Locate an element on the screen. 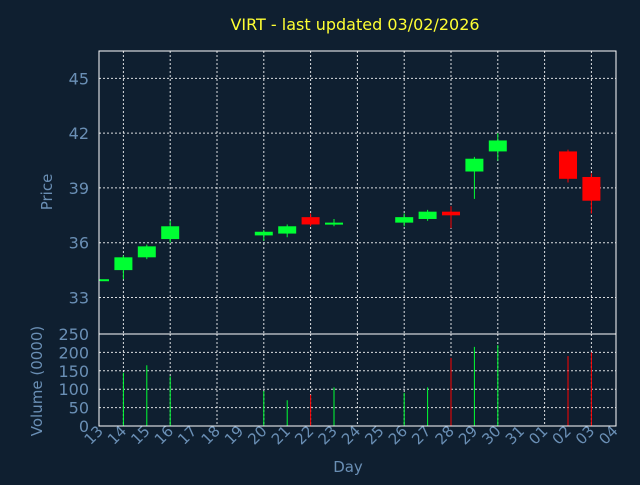 This screenshot has height=485, width=640. volume-bars is located at coordinates (357, 385).